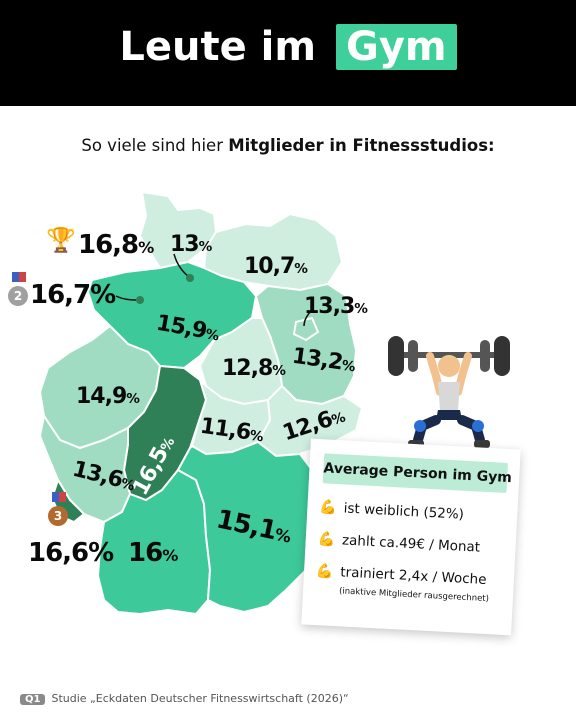  I want to click on label-saarland: 16,6%, so click(71, 553).